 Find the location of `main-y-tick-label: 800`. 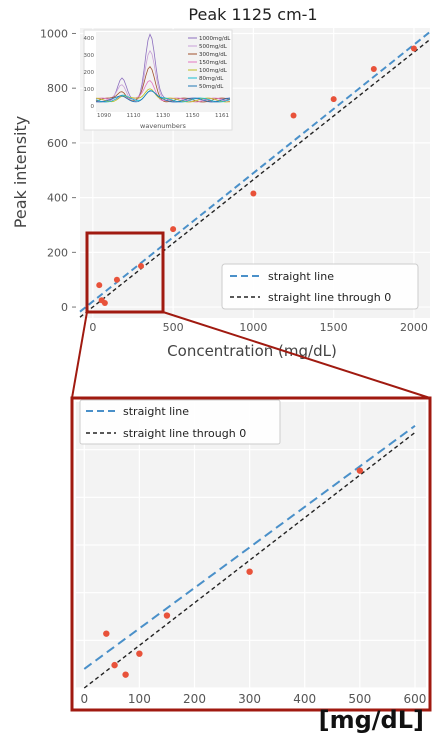

main-y-tick-label: 800 is located at coordinates (57, 88).